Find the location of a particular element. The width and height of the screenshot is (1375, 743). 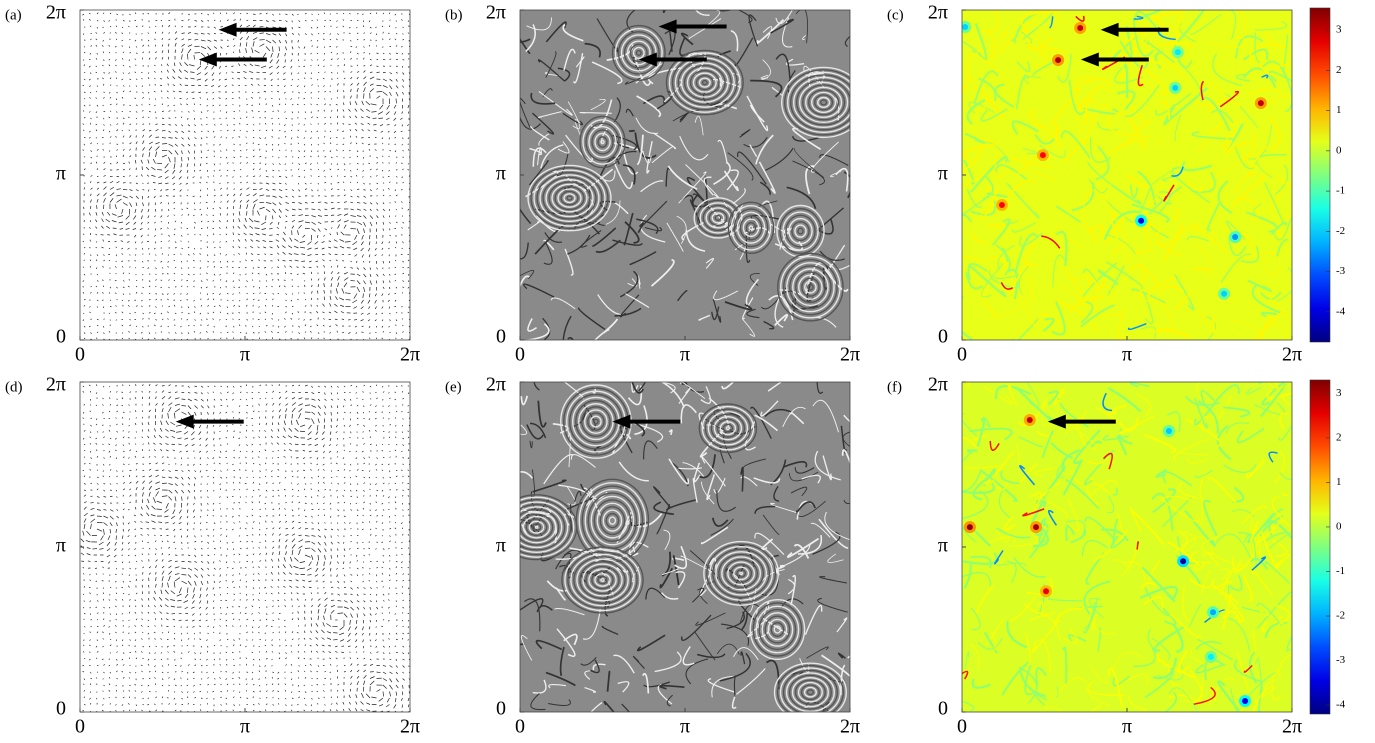

panel-label: (b) is located at coordinates (454, 15).